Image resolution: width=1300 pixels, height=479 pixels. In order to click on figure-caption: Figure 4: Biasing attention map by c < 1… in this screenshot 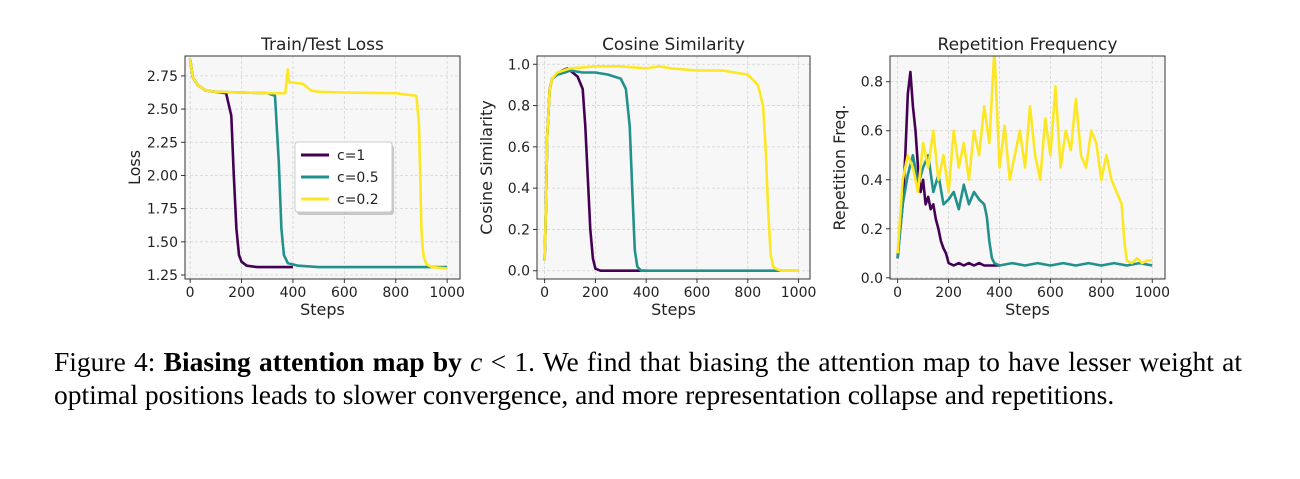, I will do `click(648, 378)`.